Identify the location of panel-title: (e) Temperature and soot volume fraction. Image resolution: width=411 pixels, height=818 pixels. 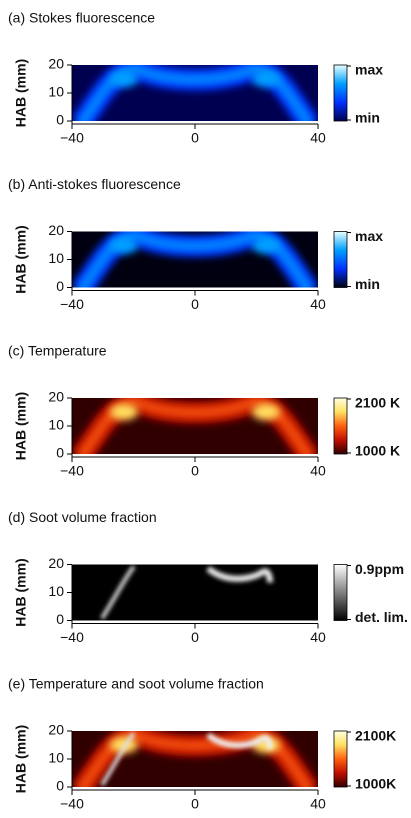
(136, 684).